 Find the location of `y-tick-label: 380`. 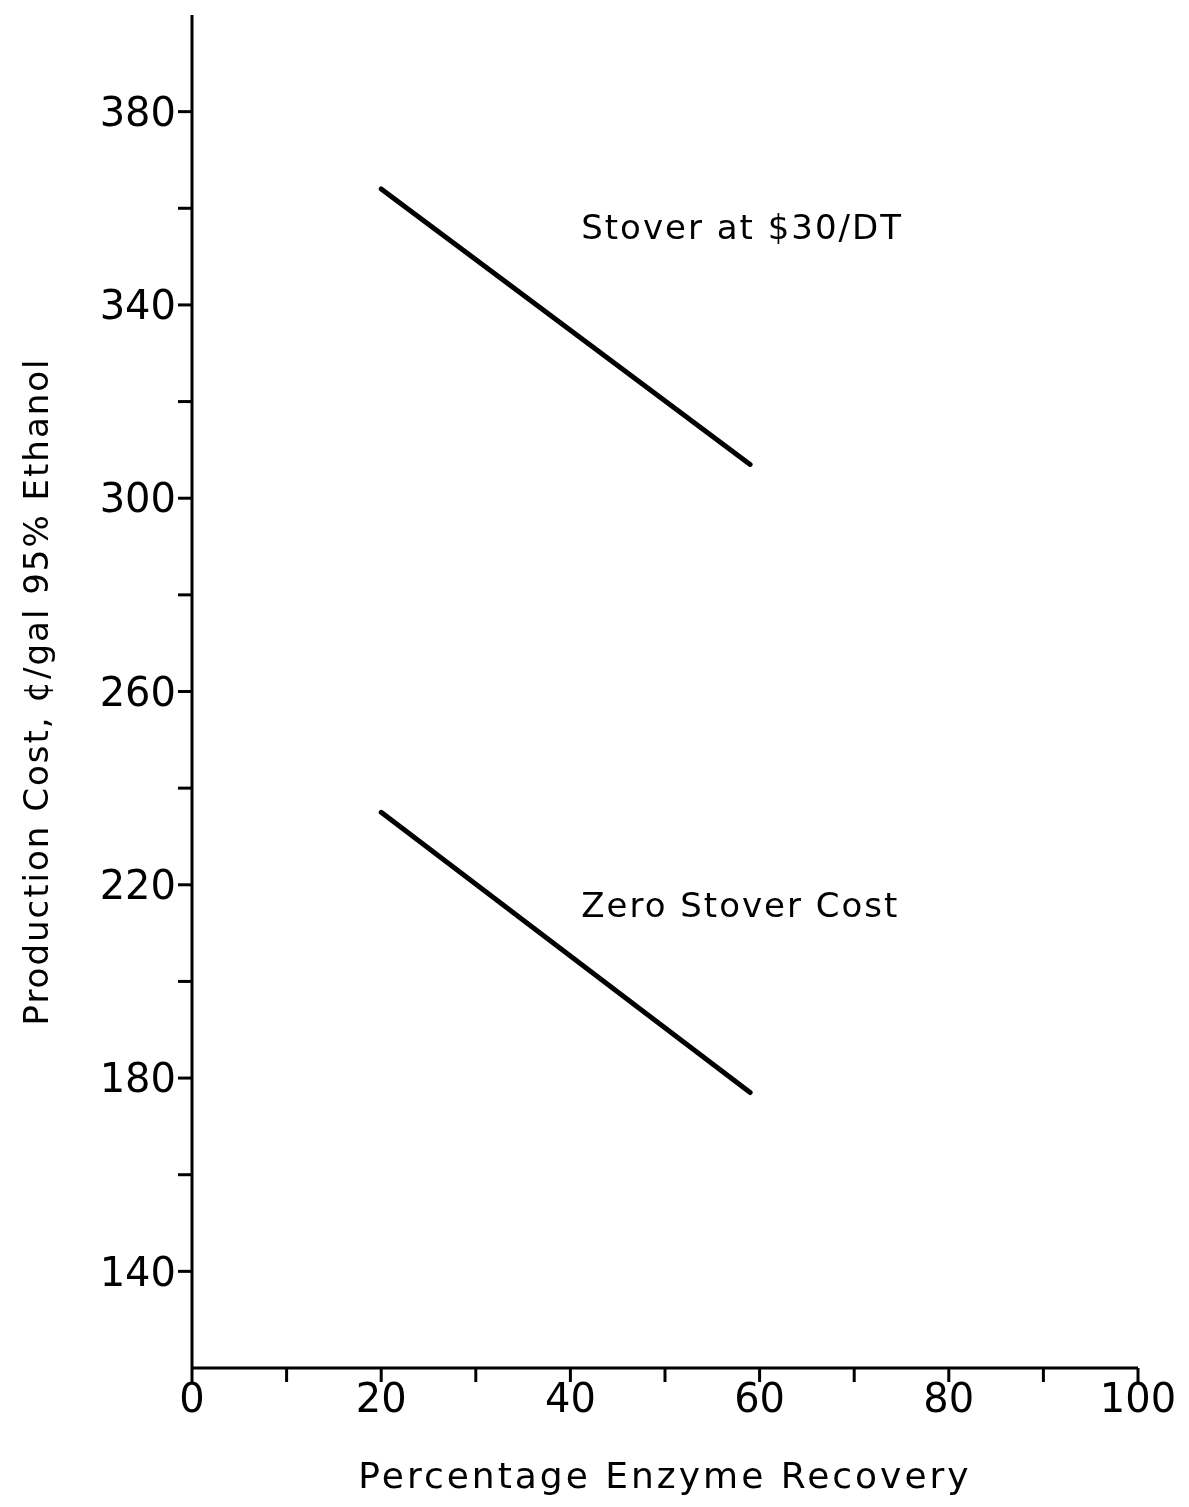

y-tick-label: 380 is located at coordinates (137, 111).